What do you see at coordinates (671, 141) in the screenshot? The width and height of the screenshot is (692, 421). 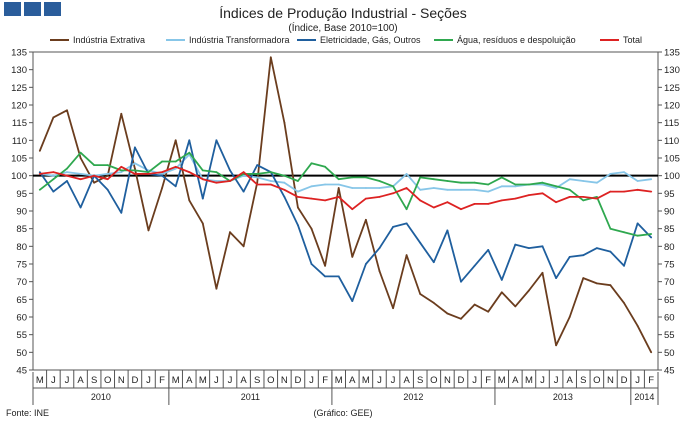 I see `y-tick-label-right: 110` at bounding box center [671, 141].